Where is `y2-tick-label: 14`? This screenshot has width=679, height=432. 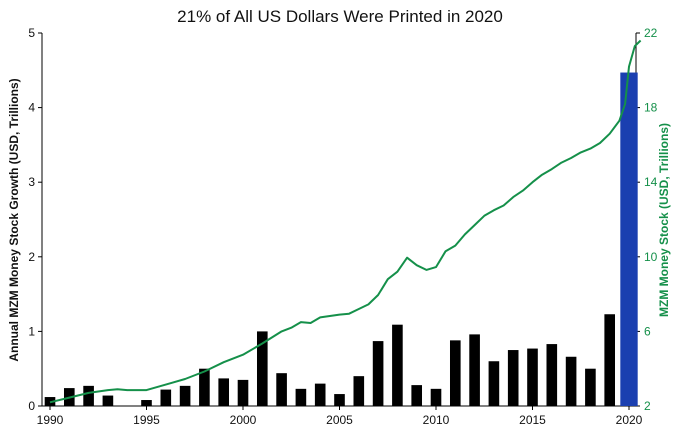
y2-tick-label: 14 is located at coordinates (651, 182).